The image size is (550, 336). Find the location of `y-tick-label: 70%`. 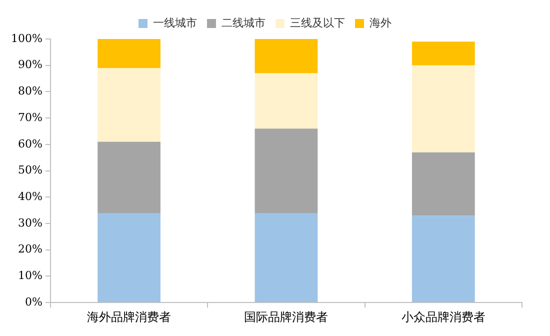

y-tick-label: 70% is located at coordinates (30, 117).